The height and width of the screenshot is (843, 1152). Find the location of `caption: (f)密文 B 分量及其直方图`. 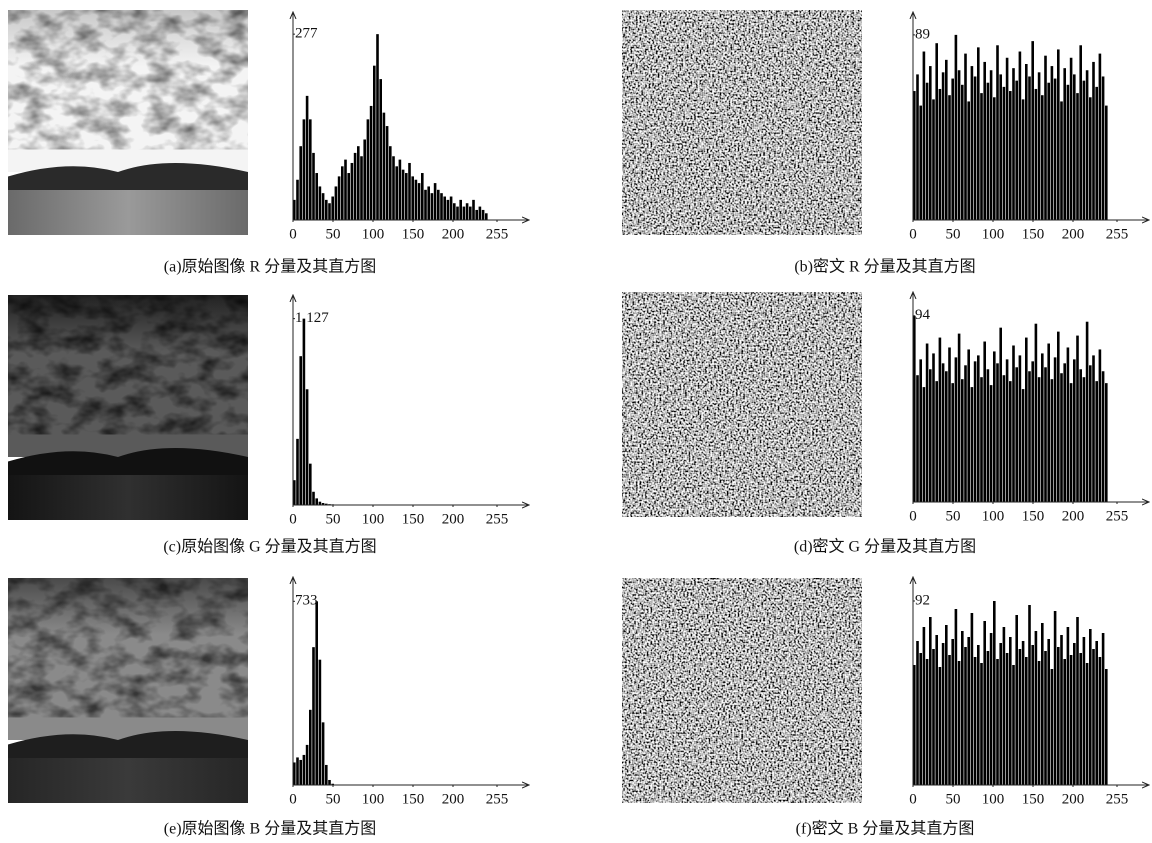

caption: (f)密文 B 分量及其直方图 is located at coordinates (885, 829).